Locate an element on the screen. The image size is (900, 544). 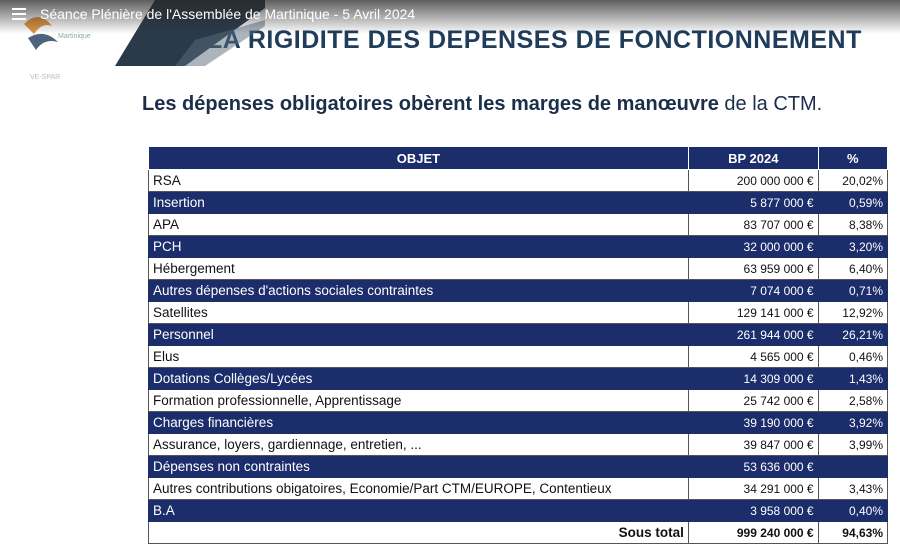
menu-icon is located at coordinates (19, 15).